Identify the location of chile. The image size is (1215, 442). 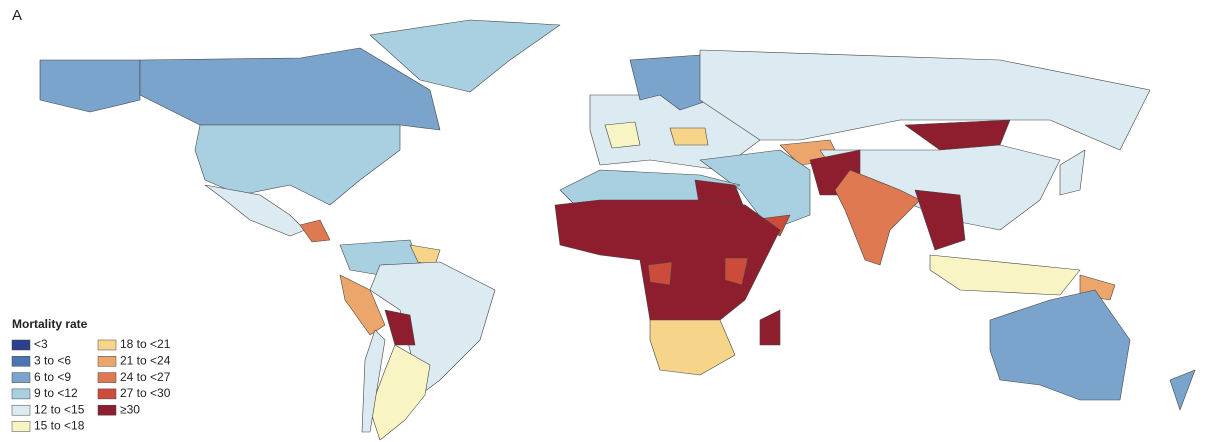
(373, 381).